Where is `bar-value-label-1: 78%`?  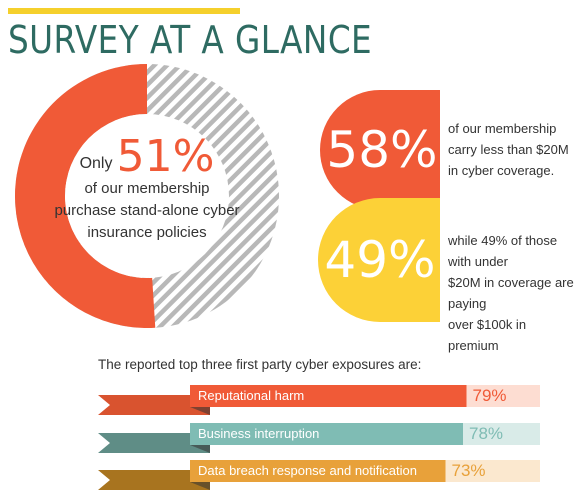
bar-value-label-1: 78% is located at coordinates (486, 433).